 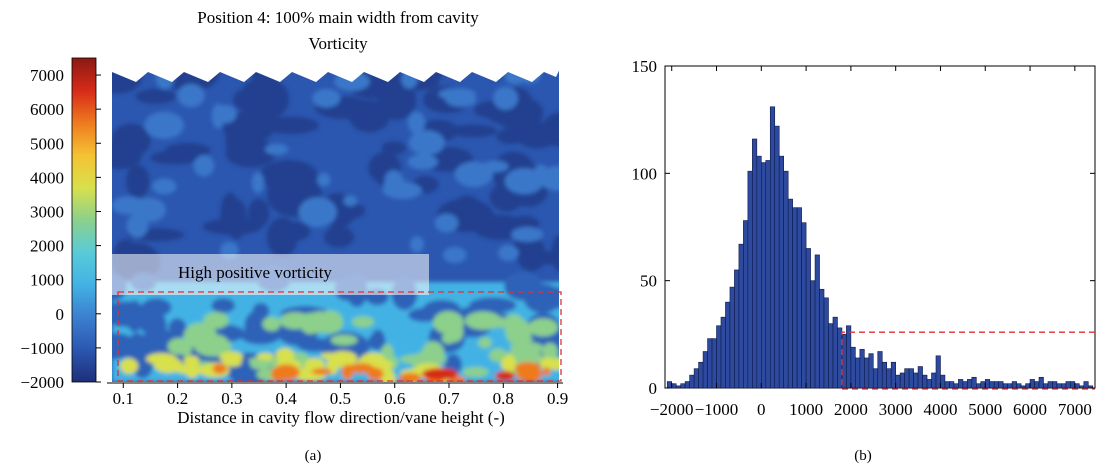 What do you see at coordinates (863, 456) in the screenshot?
I see `panel-label-b: (b)` at bounding box center [863, 456].